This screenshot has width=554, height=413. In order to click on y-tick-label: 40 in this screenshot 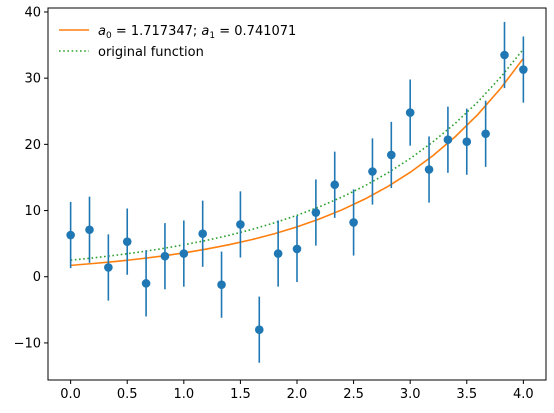, I will do `click(32, 12)`.